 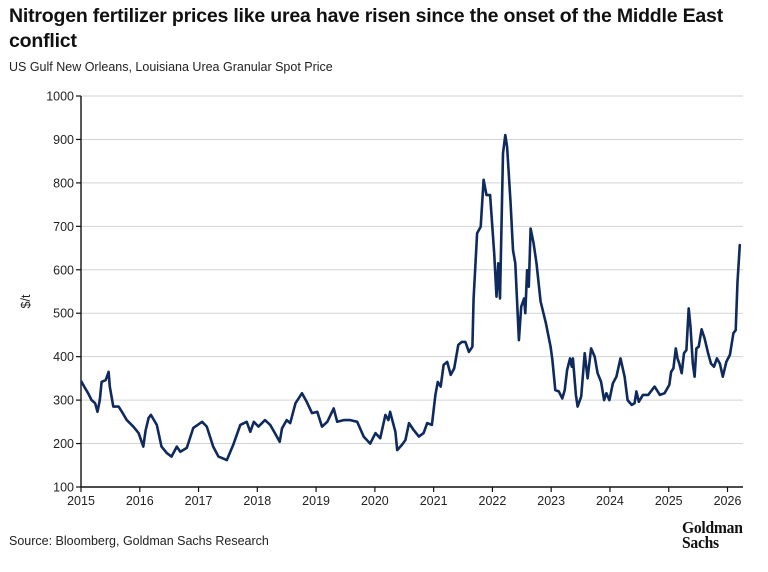 I want to click on x-tick-label: 2021, so click(x=434, y=501).